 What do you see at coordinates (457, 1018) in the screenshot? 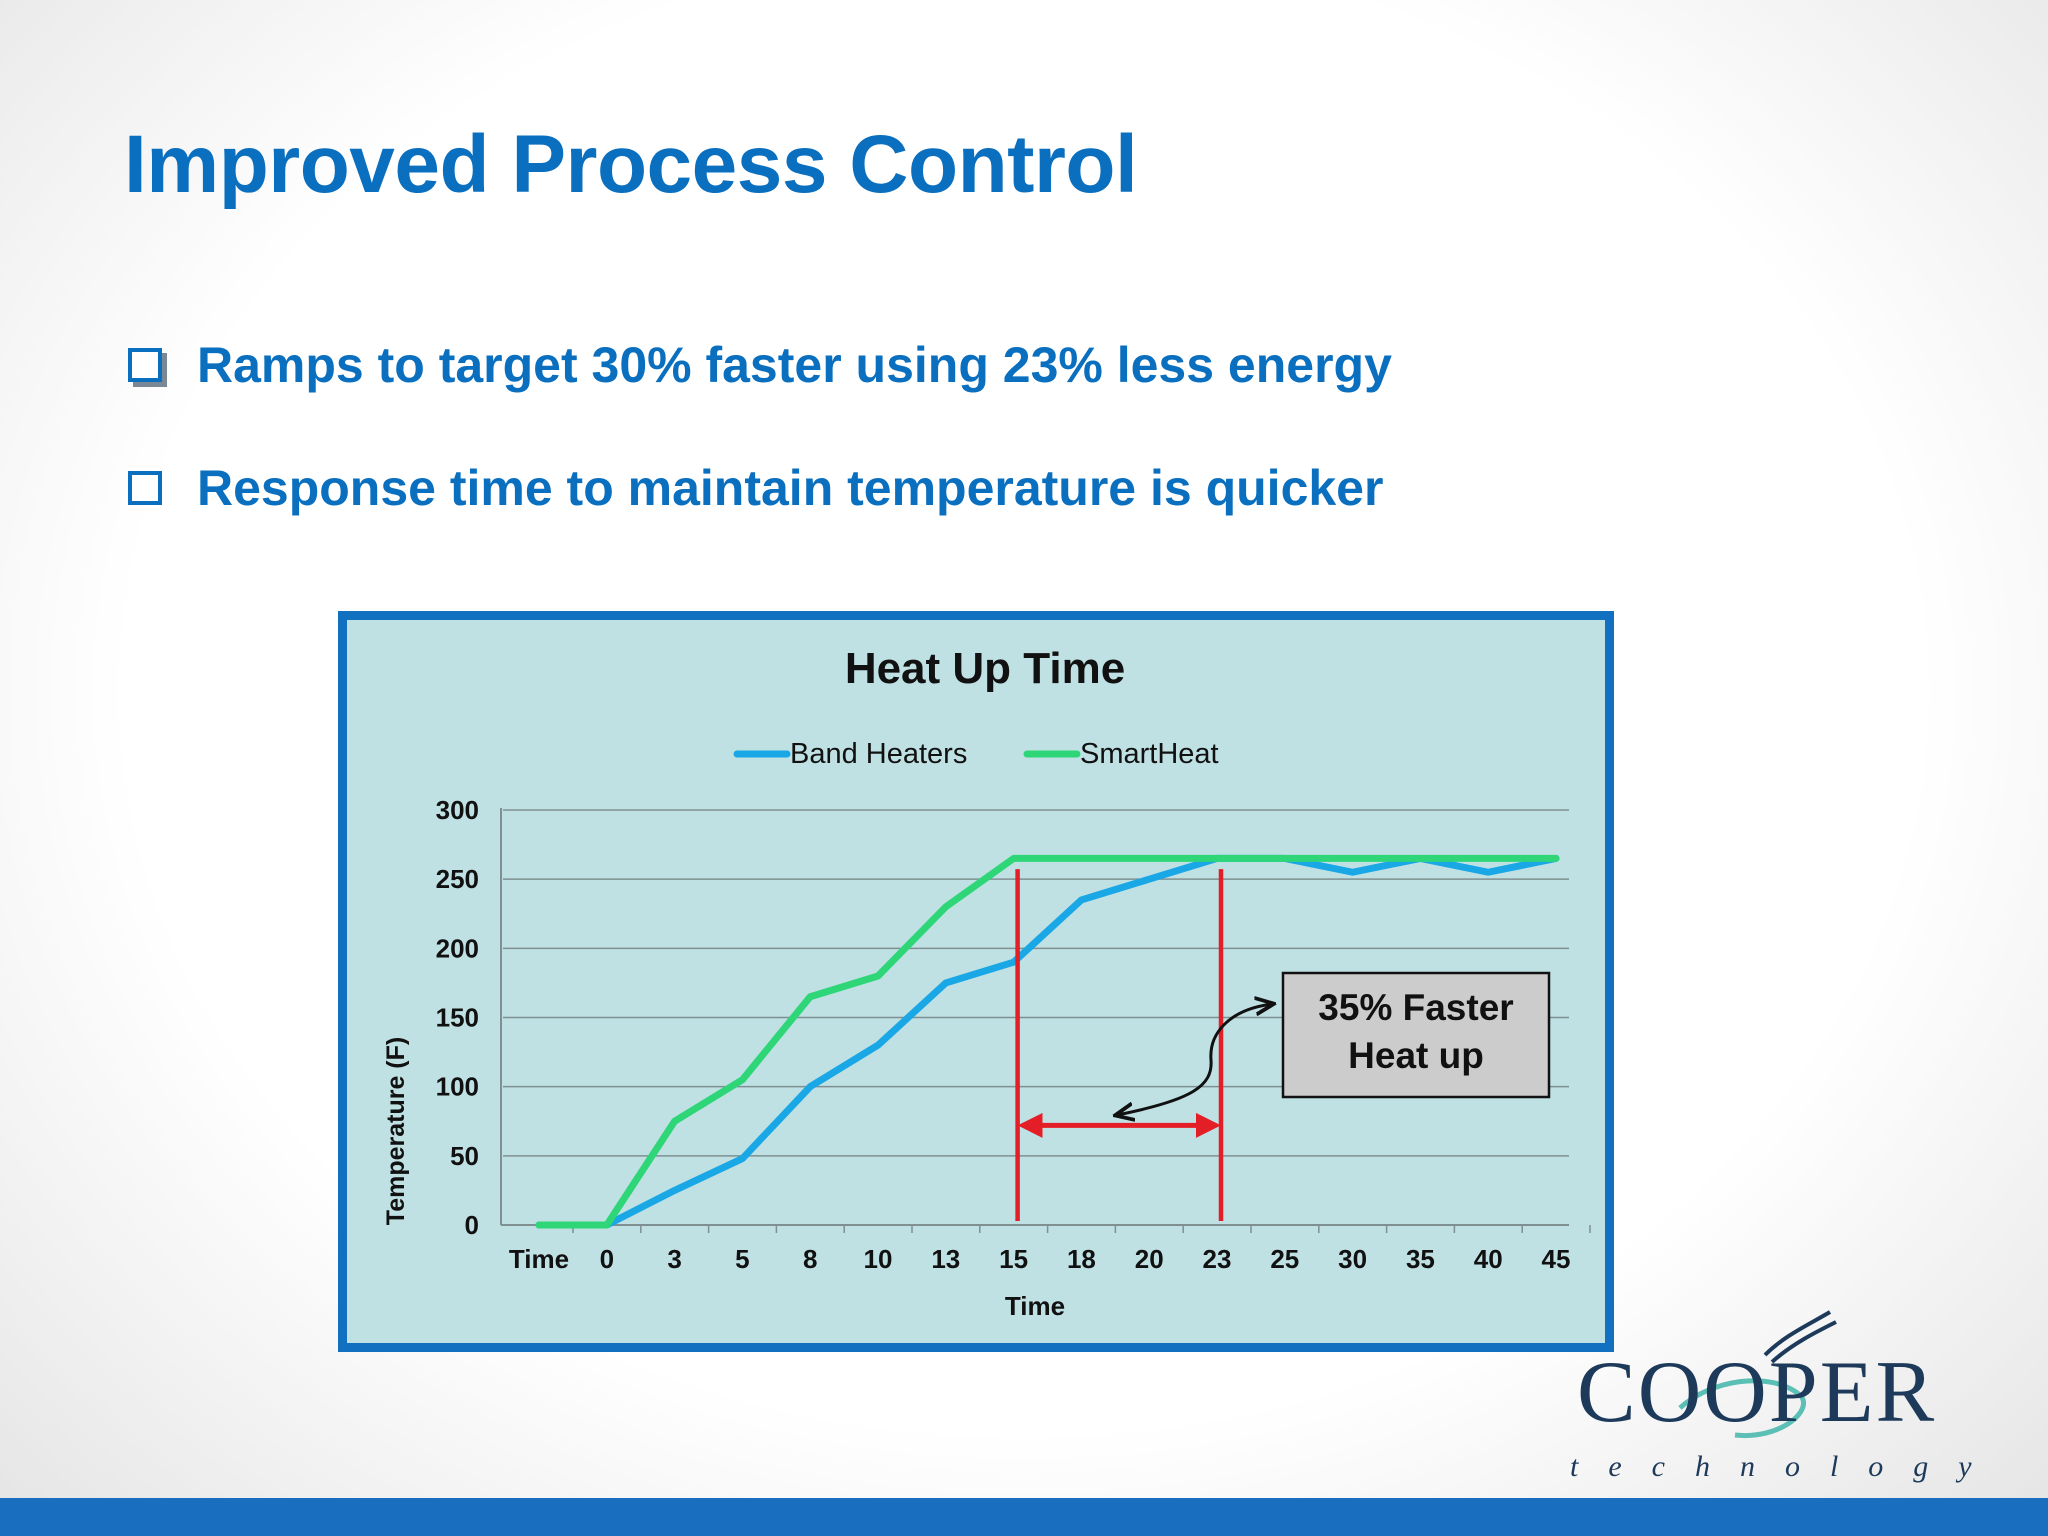
I see `y-tick-label: 150` at bounding box center [457, 1018].